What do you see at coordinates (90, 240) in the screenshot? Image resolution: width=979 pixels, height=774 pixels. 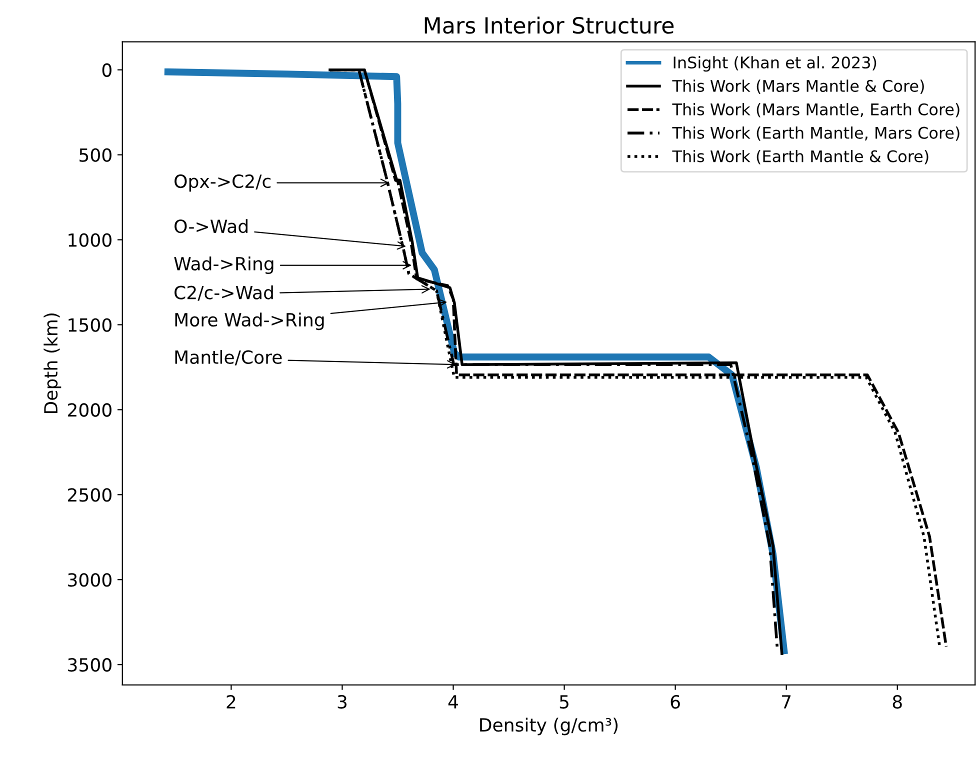 I see `y-tick-label: 1000` at bounding box center [90, 240].